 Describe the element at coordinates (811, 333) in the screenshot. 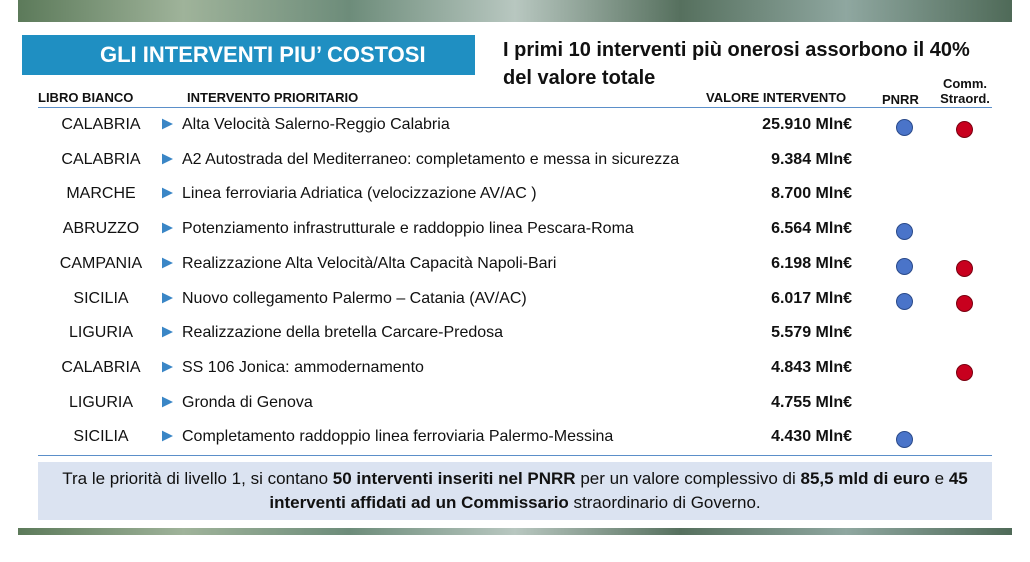

I see `value: 5.579 Mln€` at that location.